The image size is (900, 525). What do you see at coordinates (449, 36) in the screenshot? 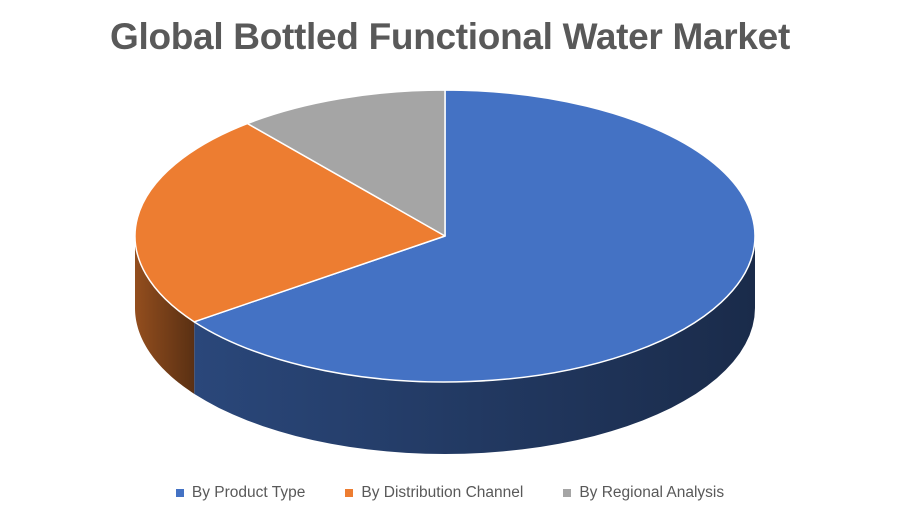
I see `chart-title: Global Bottled Functional Water Market` at bounding box center [449, 36].